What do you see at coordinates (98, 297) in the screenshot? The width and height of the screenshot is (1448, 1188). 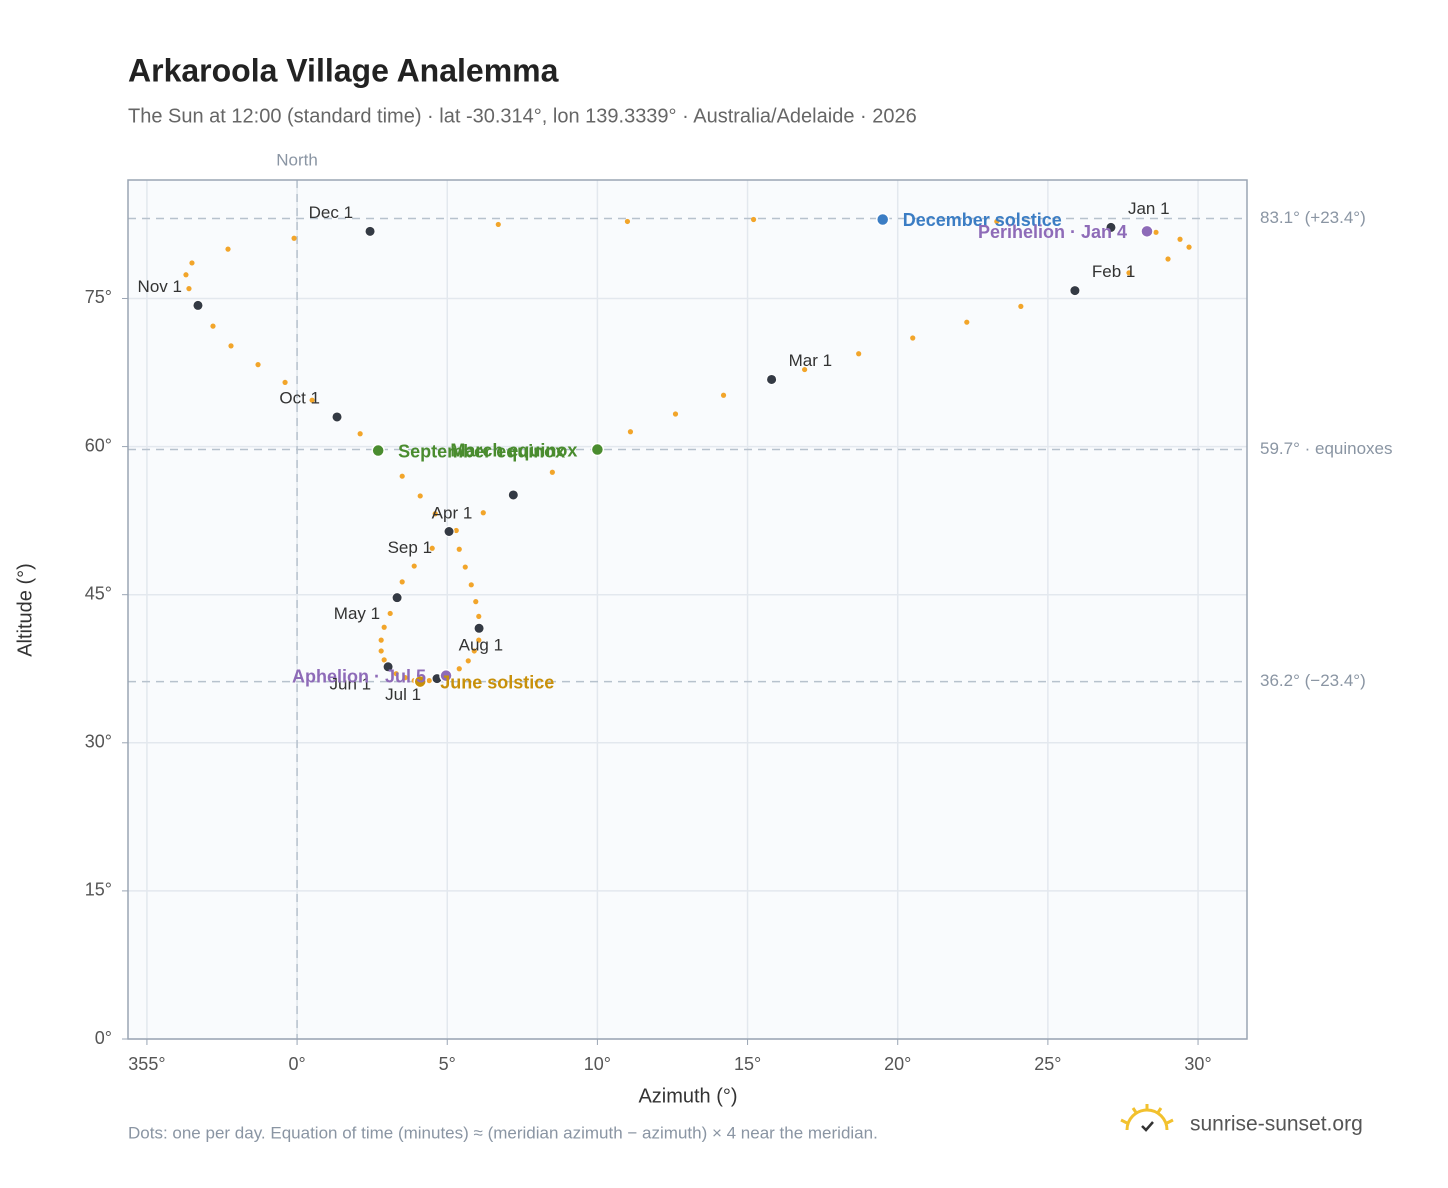 I see `y-tick-label: 75°` at bounding box center [98, 297].